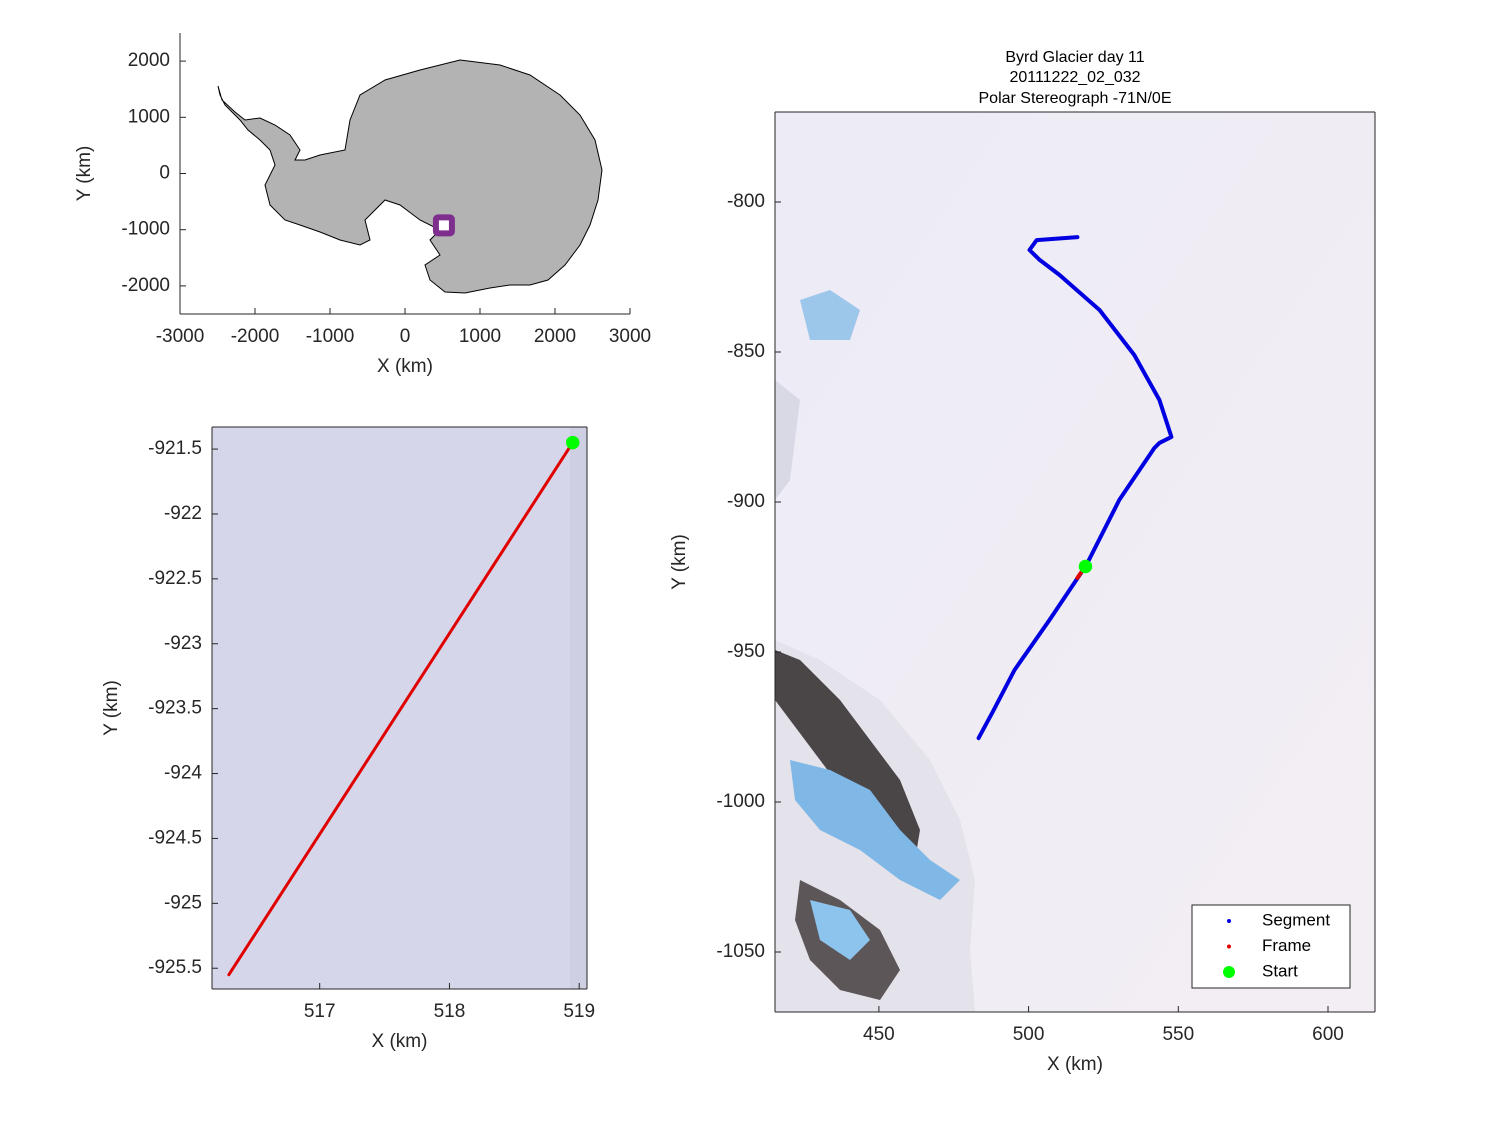  I want to click on y-tick-label: -925.5, so click(175, 967).